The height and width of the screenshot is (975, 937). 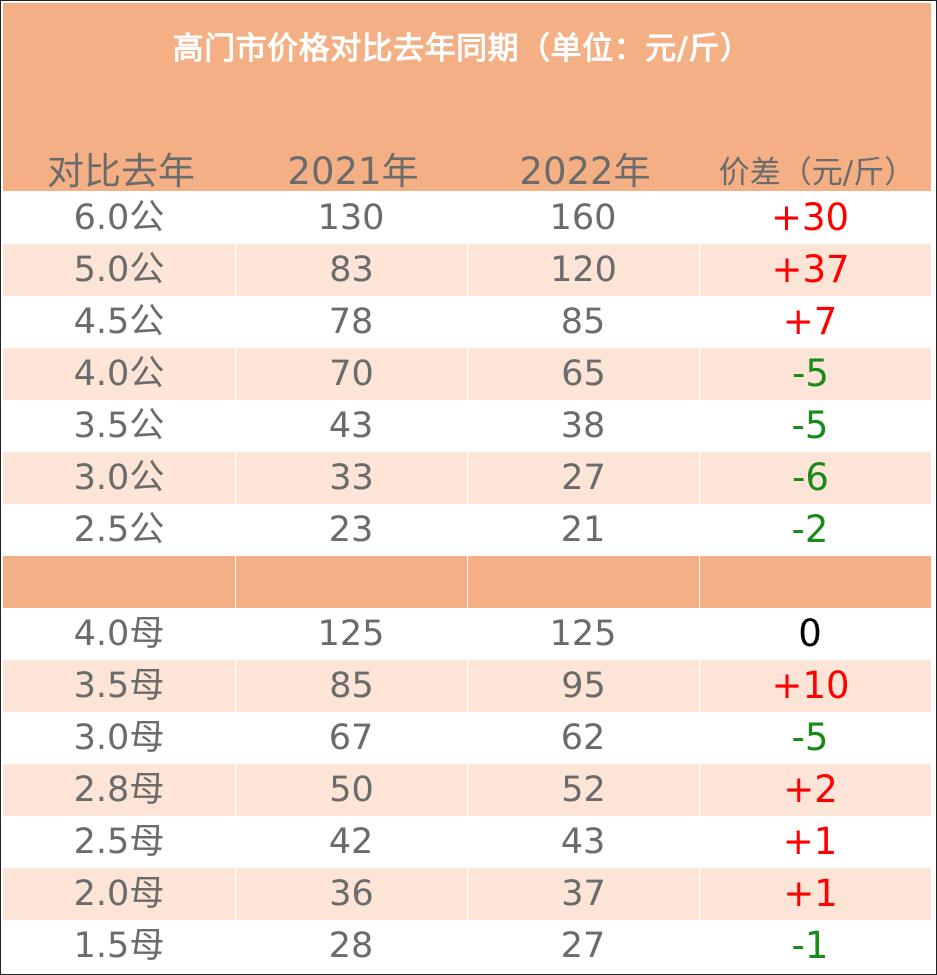 I want to click on spec-cell: 2.5母, so click(x=119, y=842).